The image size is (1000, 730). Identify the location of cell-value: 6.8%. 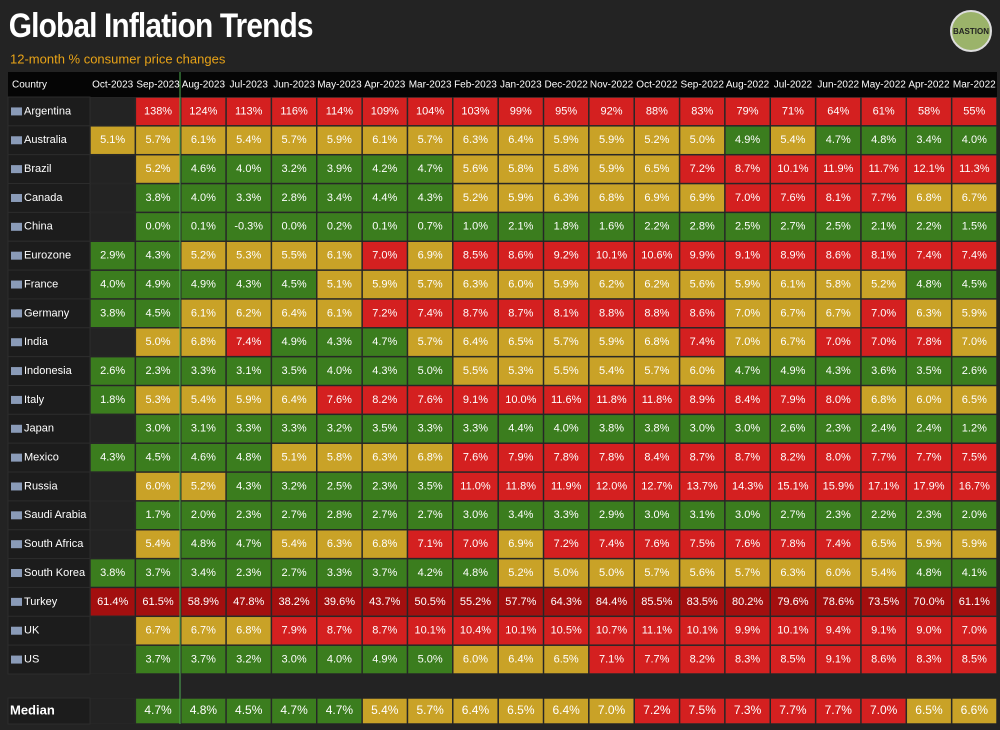
(248, 631).